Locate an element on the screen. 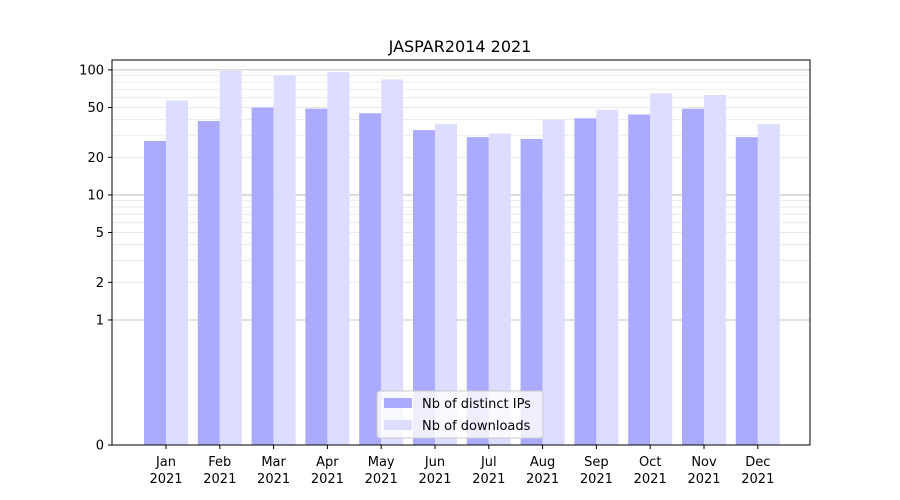 The height and width of the screenshot is (500, 900). x-tick-label-month: Jan is located at coordinates (165, 462).